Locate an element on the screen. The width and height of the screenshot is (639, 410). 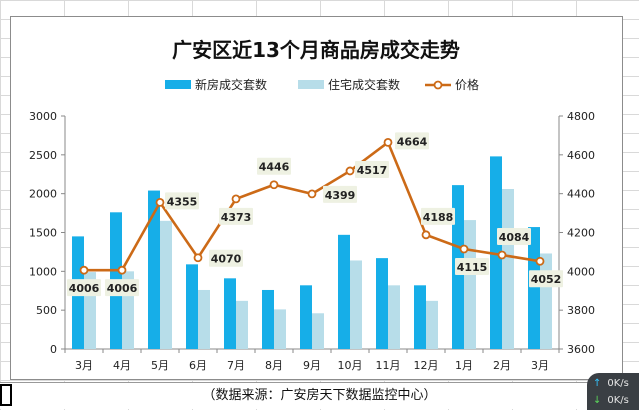
y-left-tick-label: 3000 is located at coordinates (43, 116).